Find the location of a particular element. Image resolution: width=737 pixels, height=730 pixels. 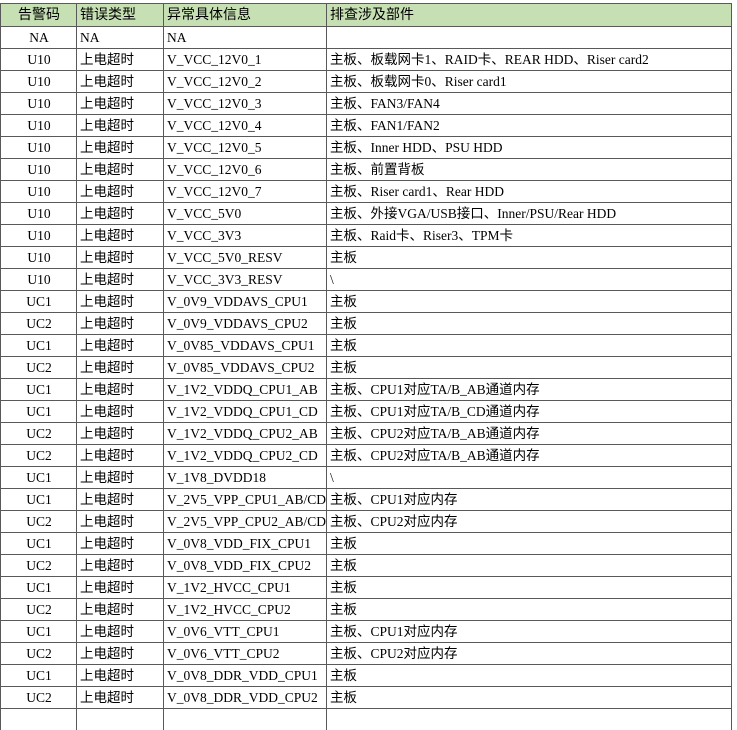

cell-related-parts: 主板、CPU2对应内存 is located at coordinates (529, 522).